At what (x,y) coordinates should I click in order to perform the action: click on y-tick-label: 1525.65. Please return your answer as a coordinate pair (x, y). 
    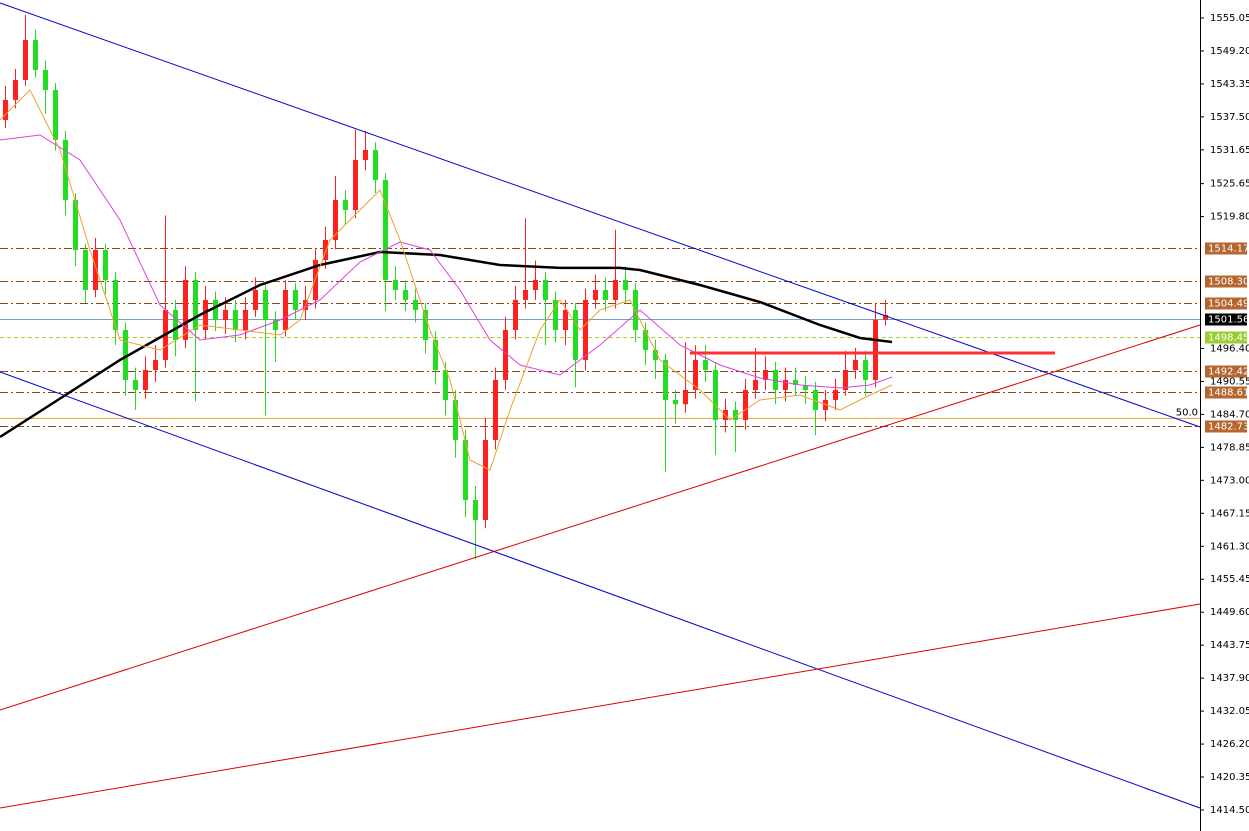
    Looking at the image, I should click on (1229, 184).